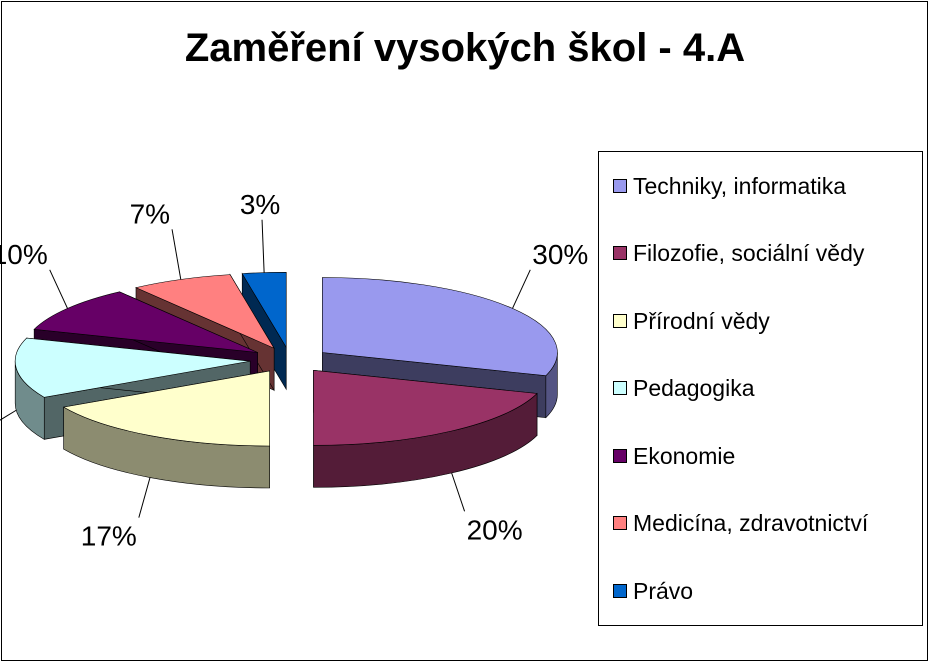 This screenshot has height=664, width=931. Describe the element at coordinates (694, 387) in the screenshot. I see `legend-label: Pedagogika` at that location.